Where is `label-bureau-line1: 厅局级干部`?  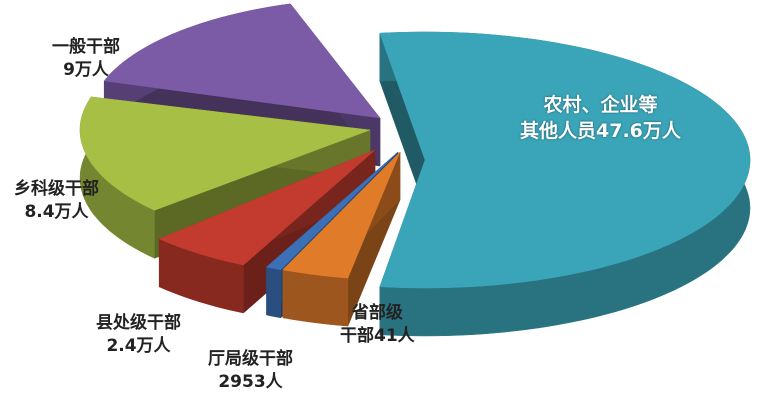
label-bureau-line1: 厅局级干部 is located at coordinates (250, 359).